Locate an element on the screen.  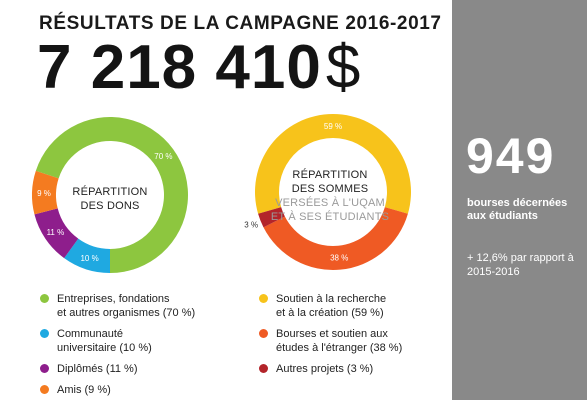
scholarships-note: + 12,6% par rapport à 2015-2016 is located at coordinates (520, 265).